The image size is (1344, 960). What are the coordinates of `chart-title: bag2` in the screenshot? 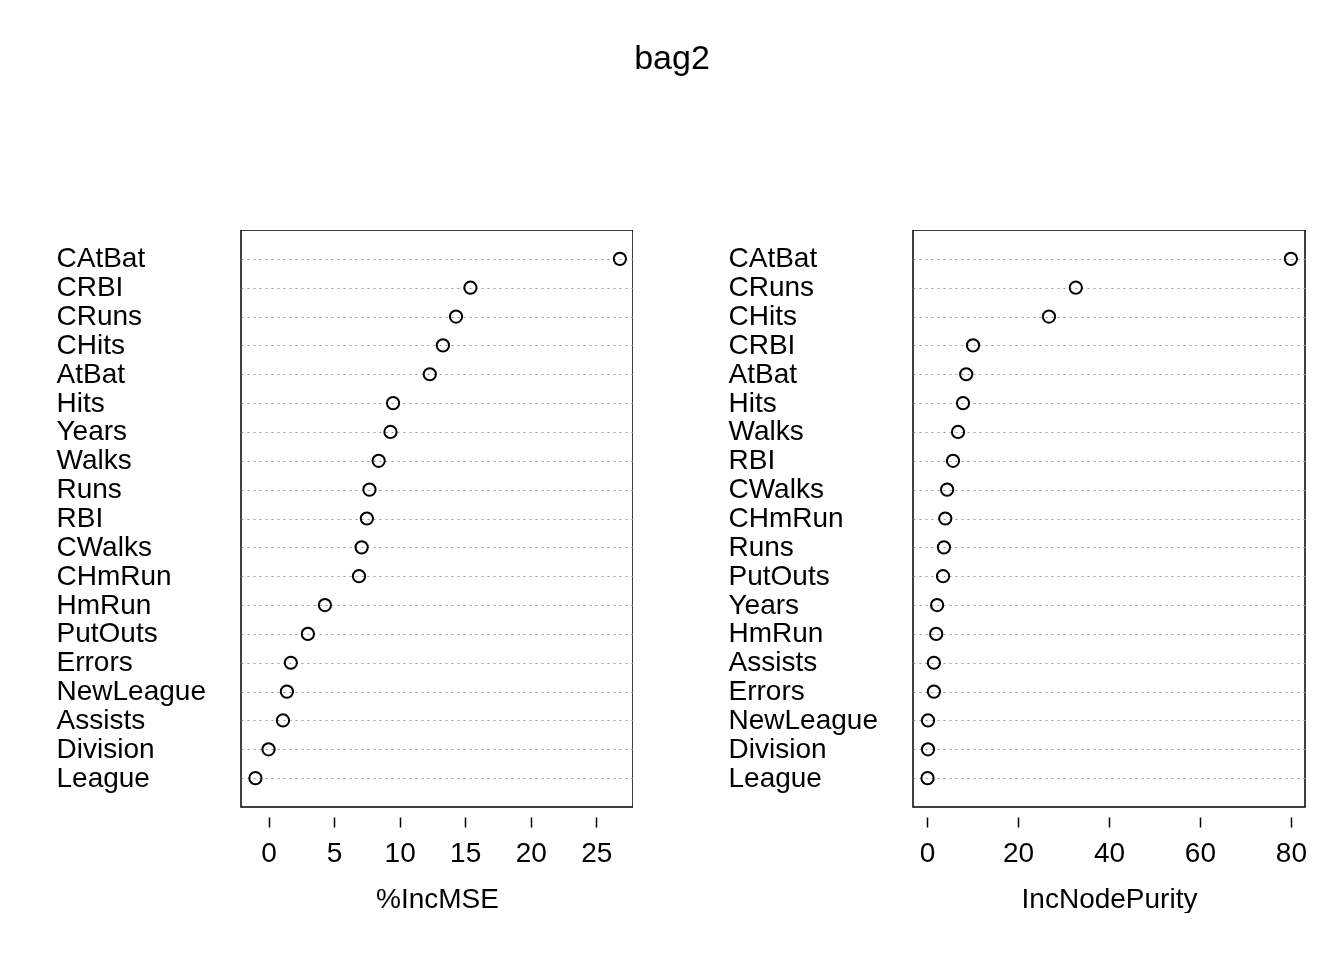 It's located at (672, 57).